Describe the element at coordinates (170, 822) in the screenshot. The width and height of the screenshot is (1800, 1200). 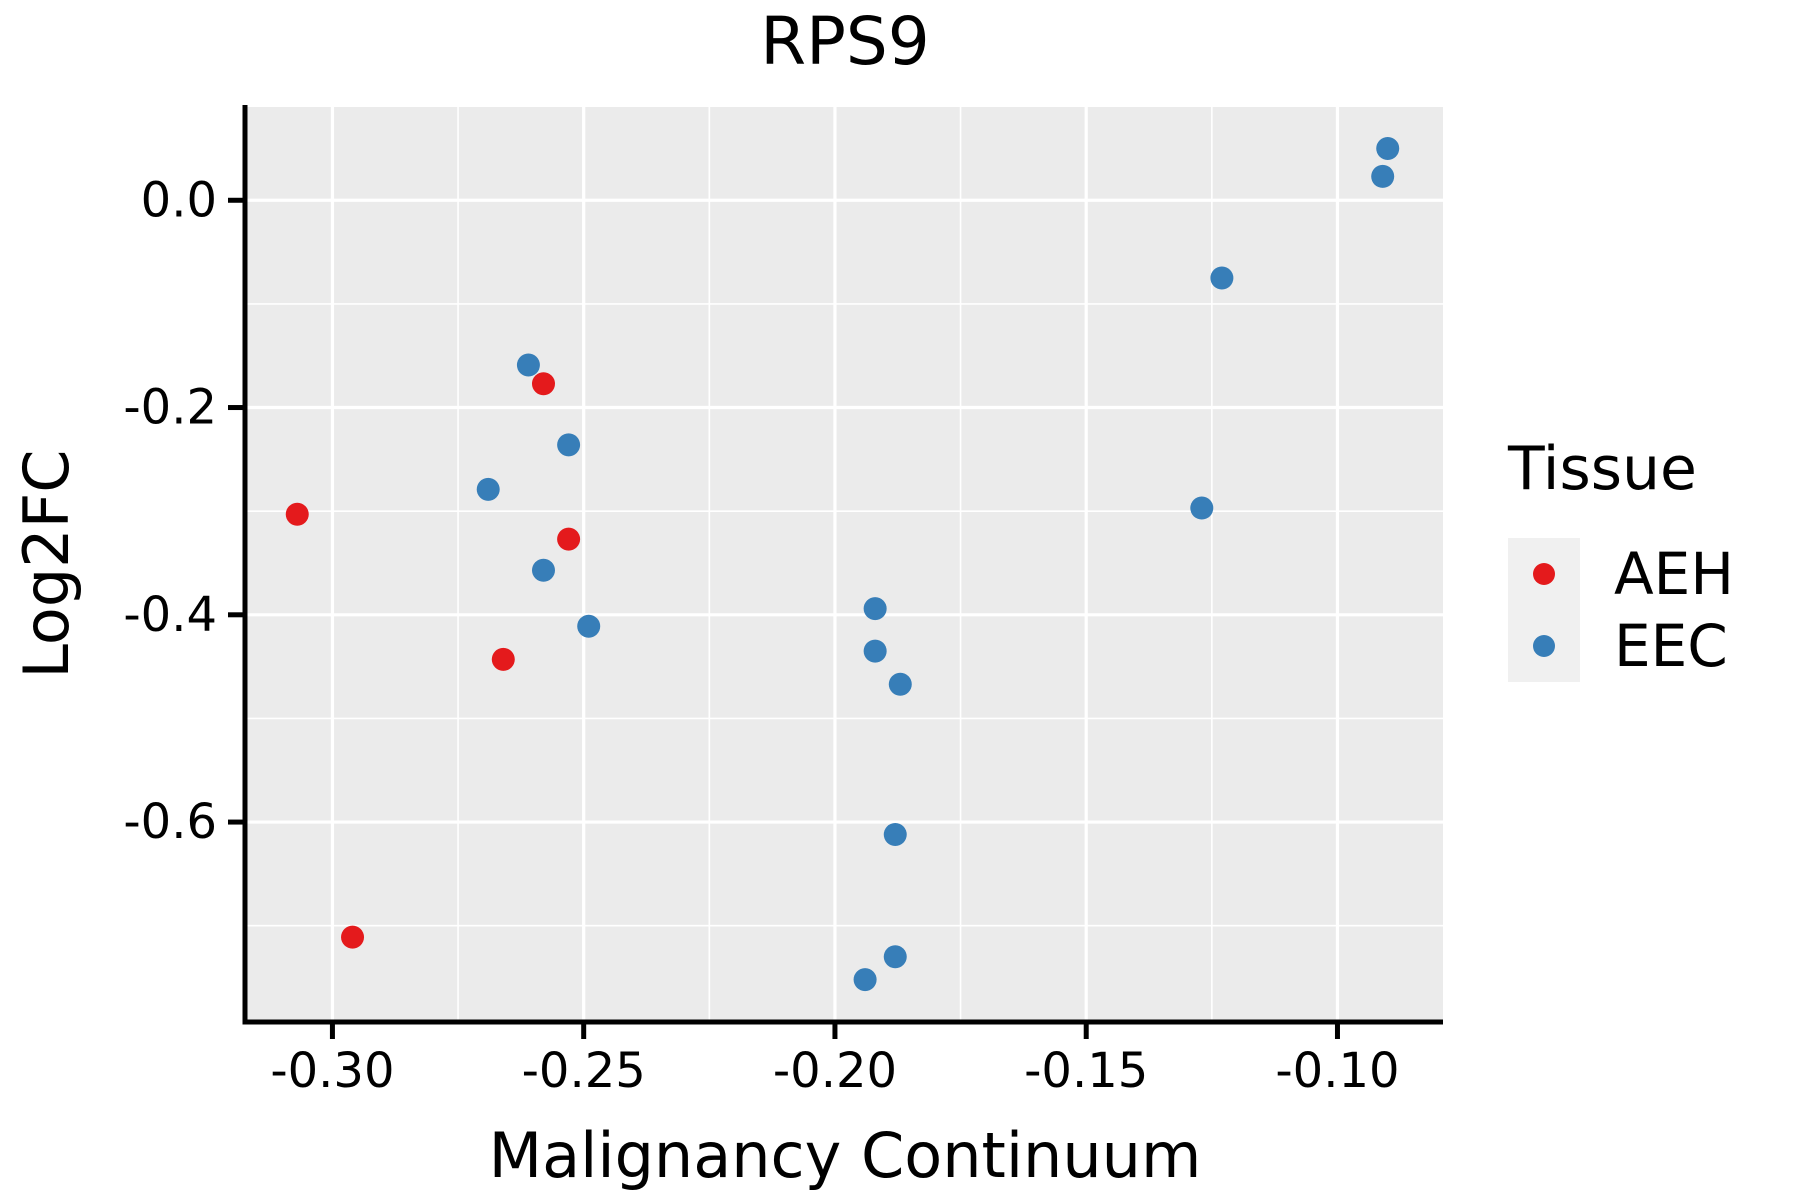
I see `y-tick-label: -0.6` at that location.